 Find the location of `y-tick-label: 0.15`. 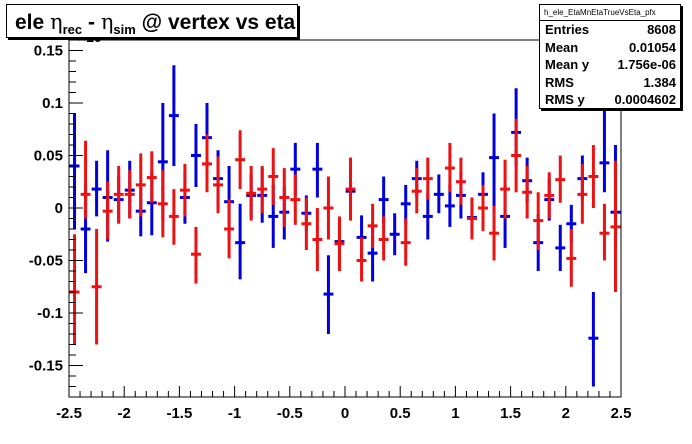

y-tick-label: 0.15 is located at coordinates (48, 51).